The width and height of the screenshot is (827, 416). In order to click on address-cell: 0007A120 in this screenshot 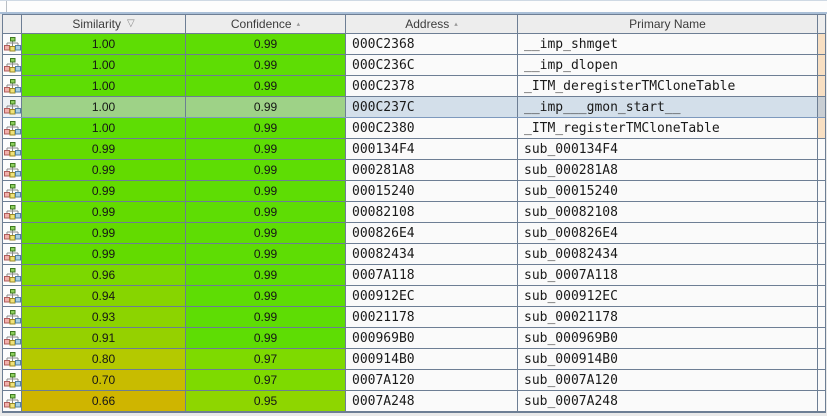, I will do `click(432, 380)`.